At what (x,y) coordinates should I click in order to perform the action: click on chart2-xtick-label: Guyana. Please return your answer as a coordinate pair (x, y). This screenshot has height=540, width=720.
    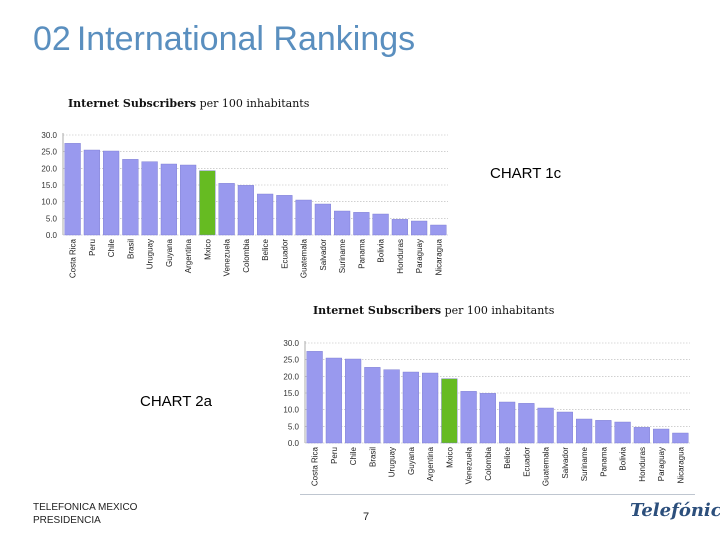
    Looking at the image, I should click on (411, 460).